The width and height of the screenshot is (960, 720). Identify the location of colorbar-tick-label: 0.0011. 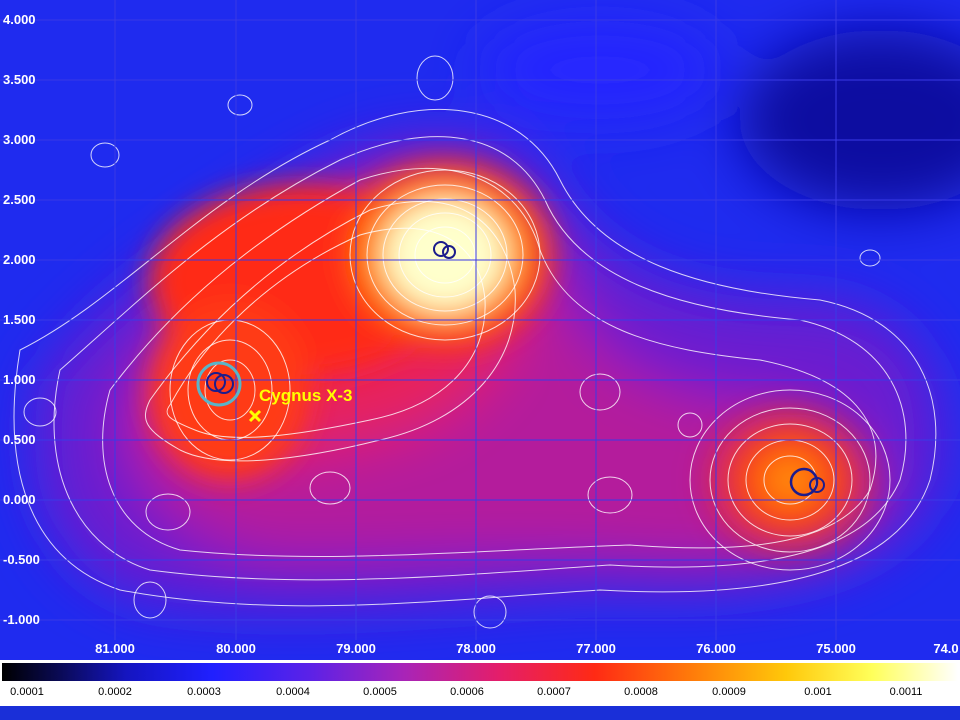
(906, 692).